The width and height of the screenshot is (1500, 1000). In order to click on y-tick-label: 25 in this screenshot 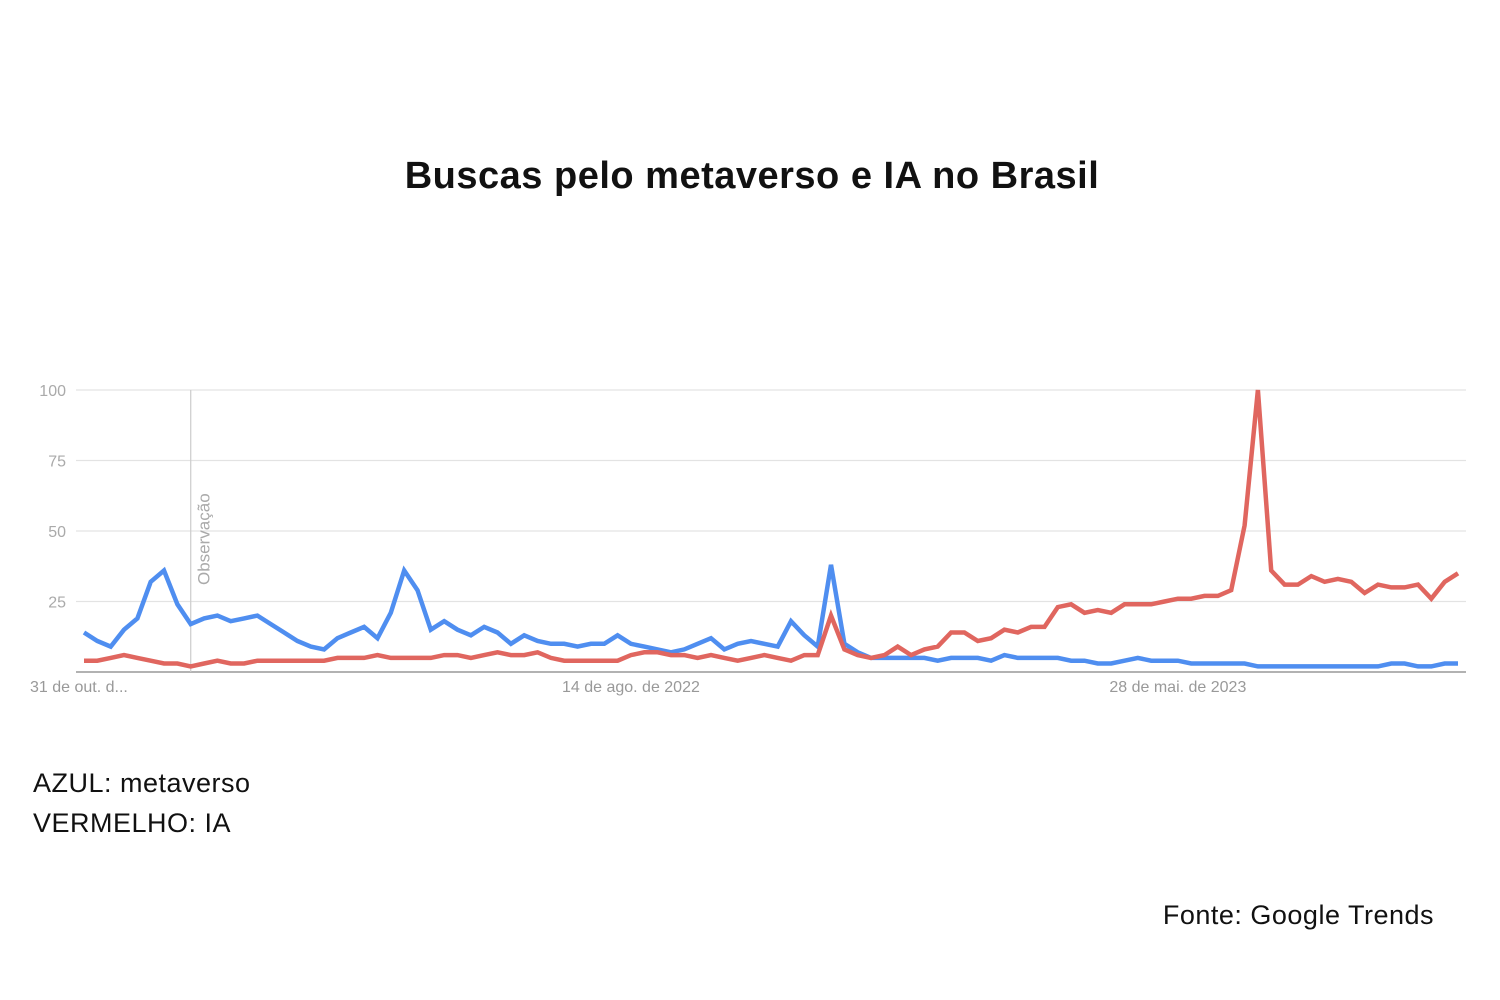, I will do `click(57, 603)`.